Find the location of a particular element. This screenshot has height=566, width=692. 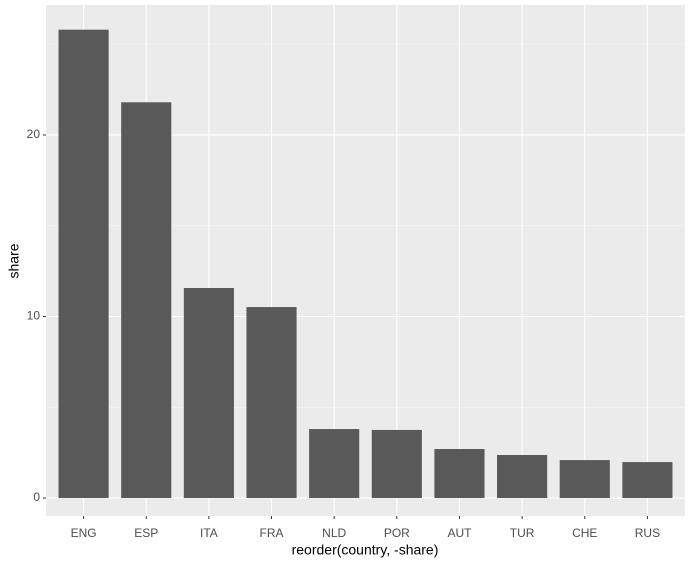

x-tick-label: ITA is located at coordinates (209, 533).